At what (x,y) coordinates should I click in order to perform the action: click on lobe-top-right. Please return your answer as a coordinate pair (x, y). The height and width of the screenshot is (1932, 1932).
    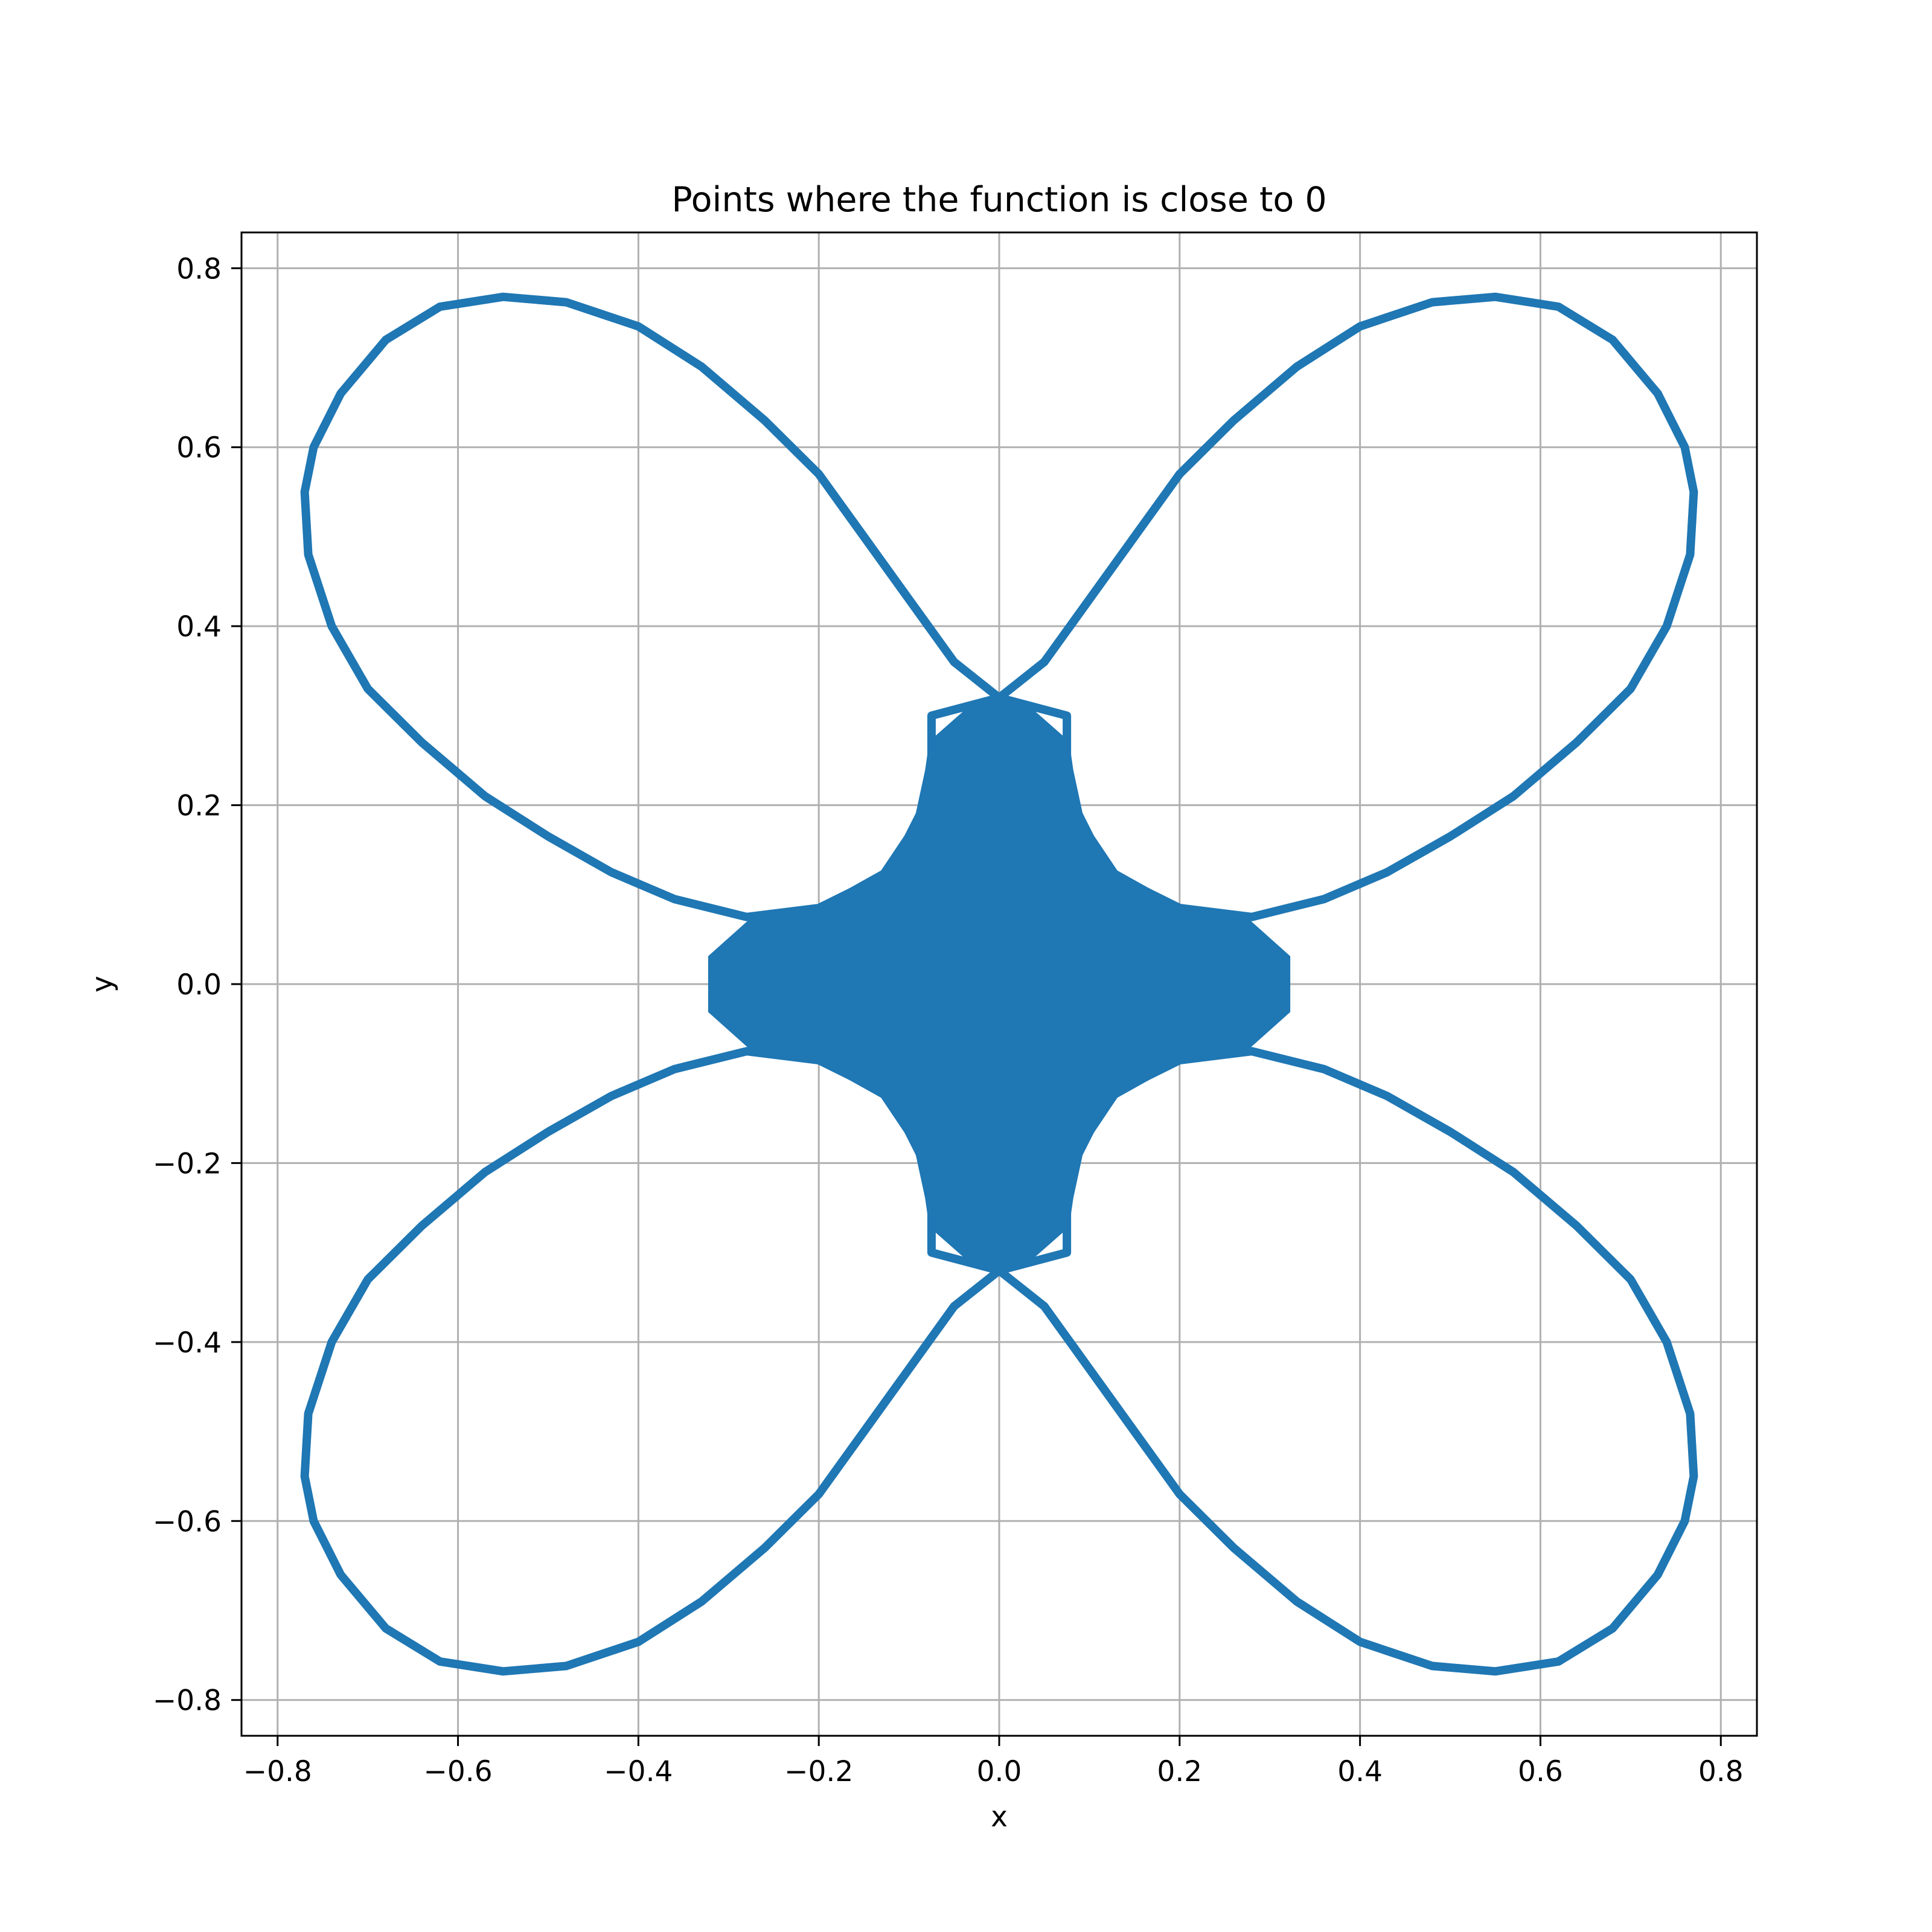
    Looking at the image, I should click on (1347, 606).